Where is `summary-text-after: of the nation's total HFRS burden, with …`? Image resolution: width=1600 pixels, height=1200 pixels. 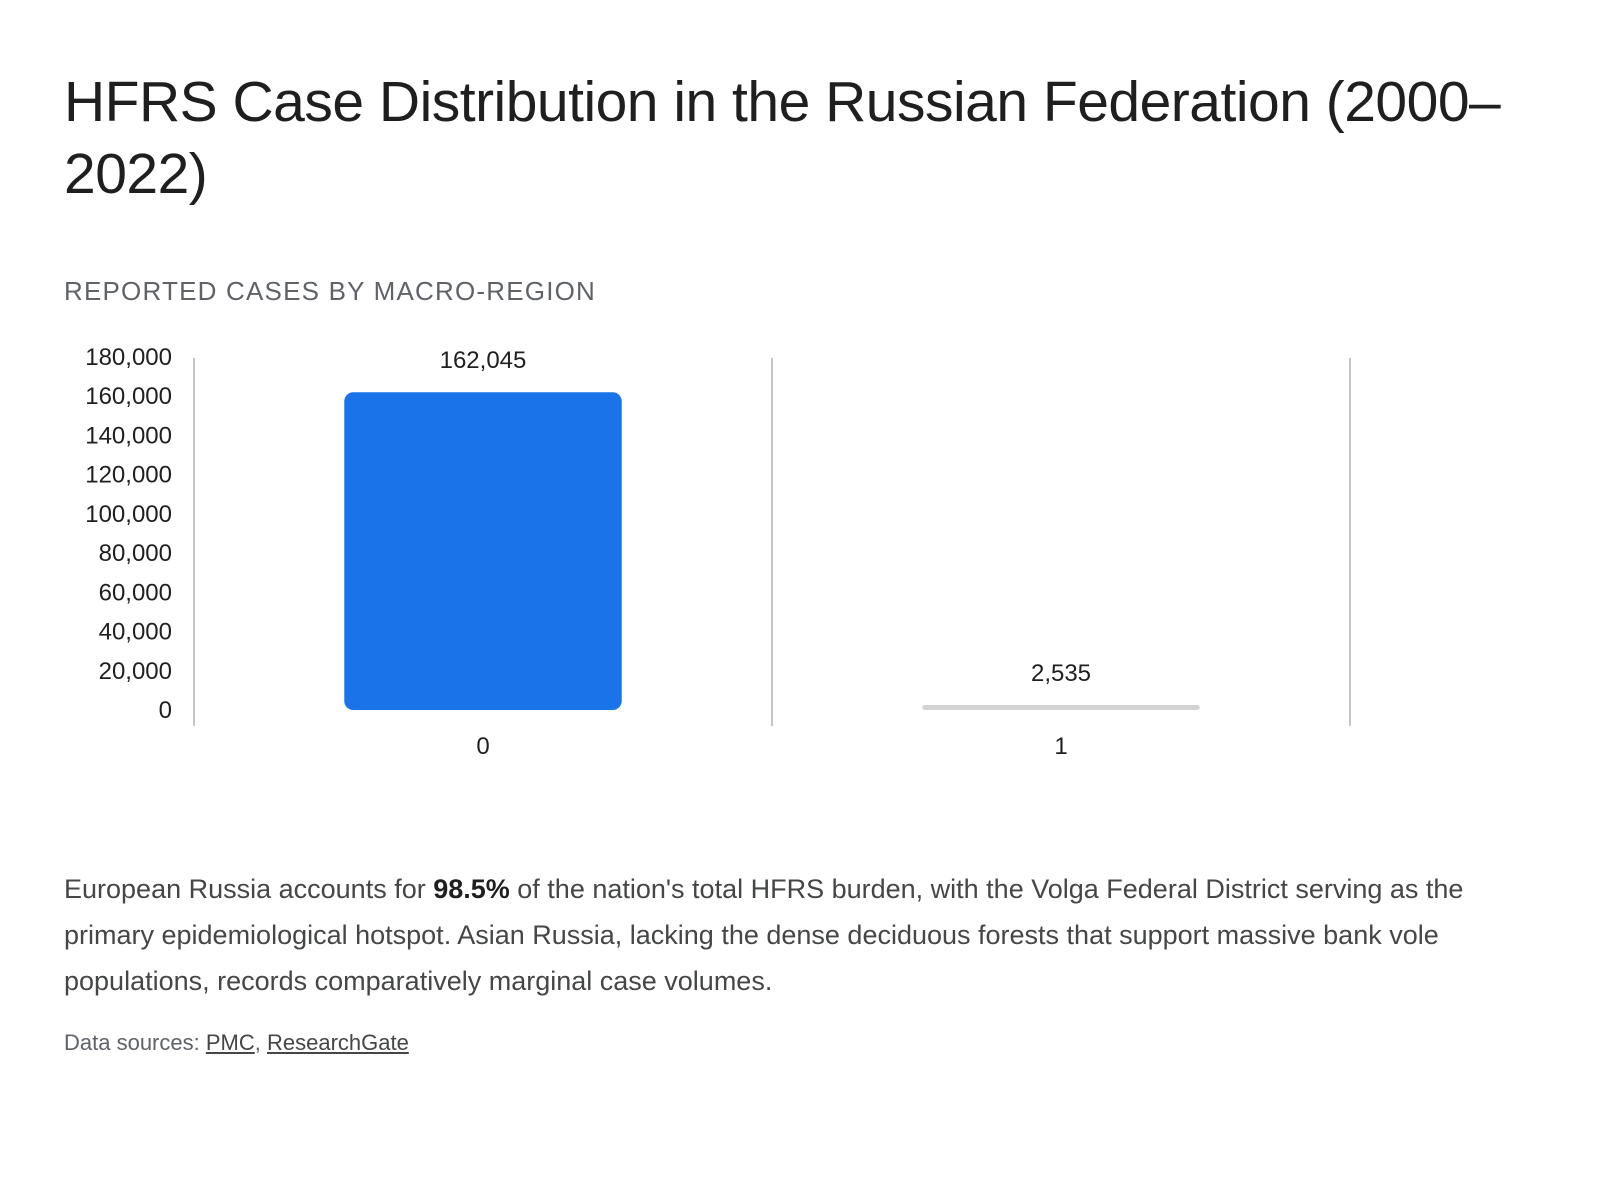
summary-text-after: of the nation's total HFRS burden, with … is located at coordinates (764, 935).